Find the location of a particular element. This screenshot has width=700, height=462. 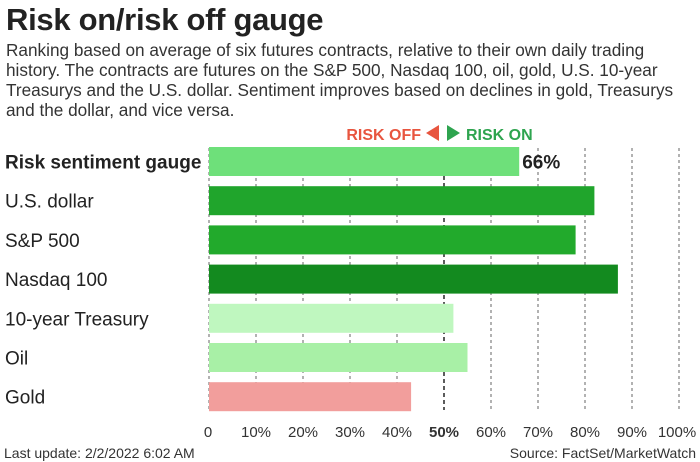

x-tick-label: 100% is located at coordinates (677, 432).